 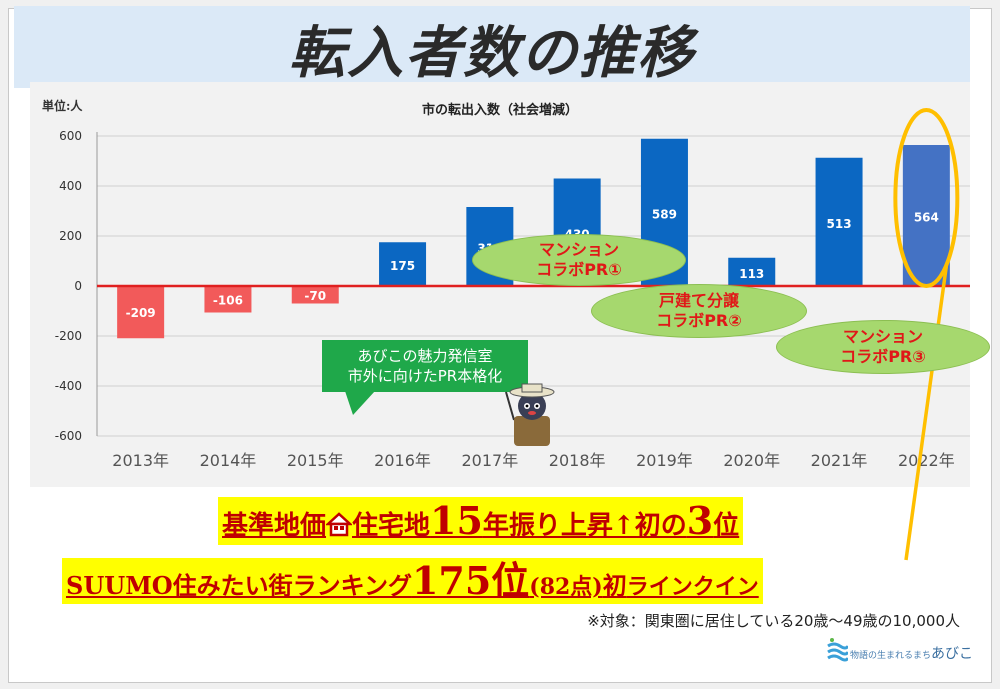 I want to click on speech-bubble-tail, so click(x=360, y=403).